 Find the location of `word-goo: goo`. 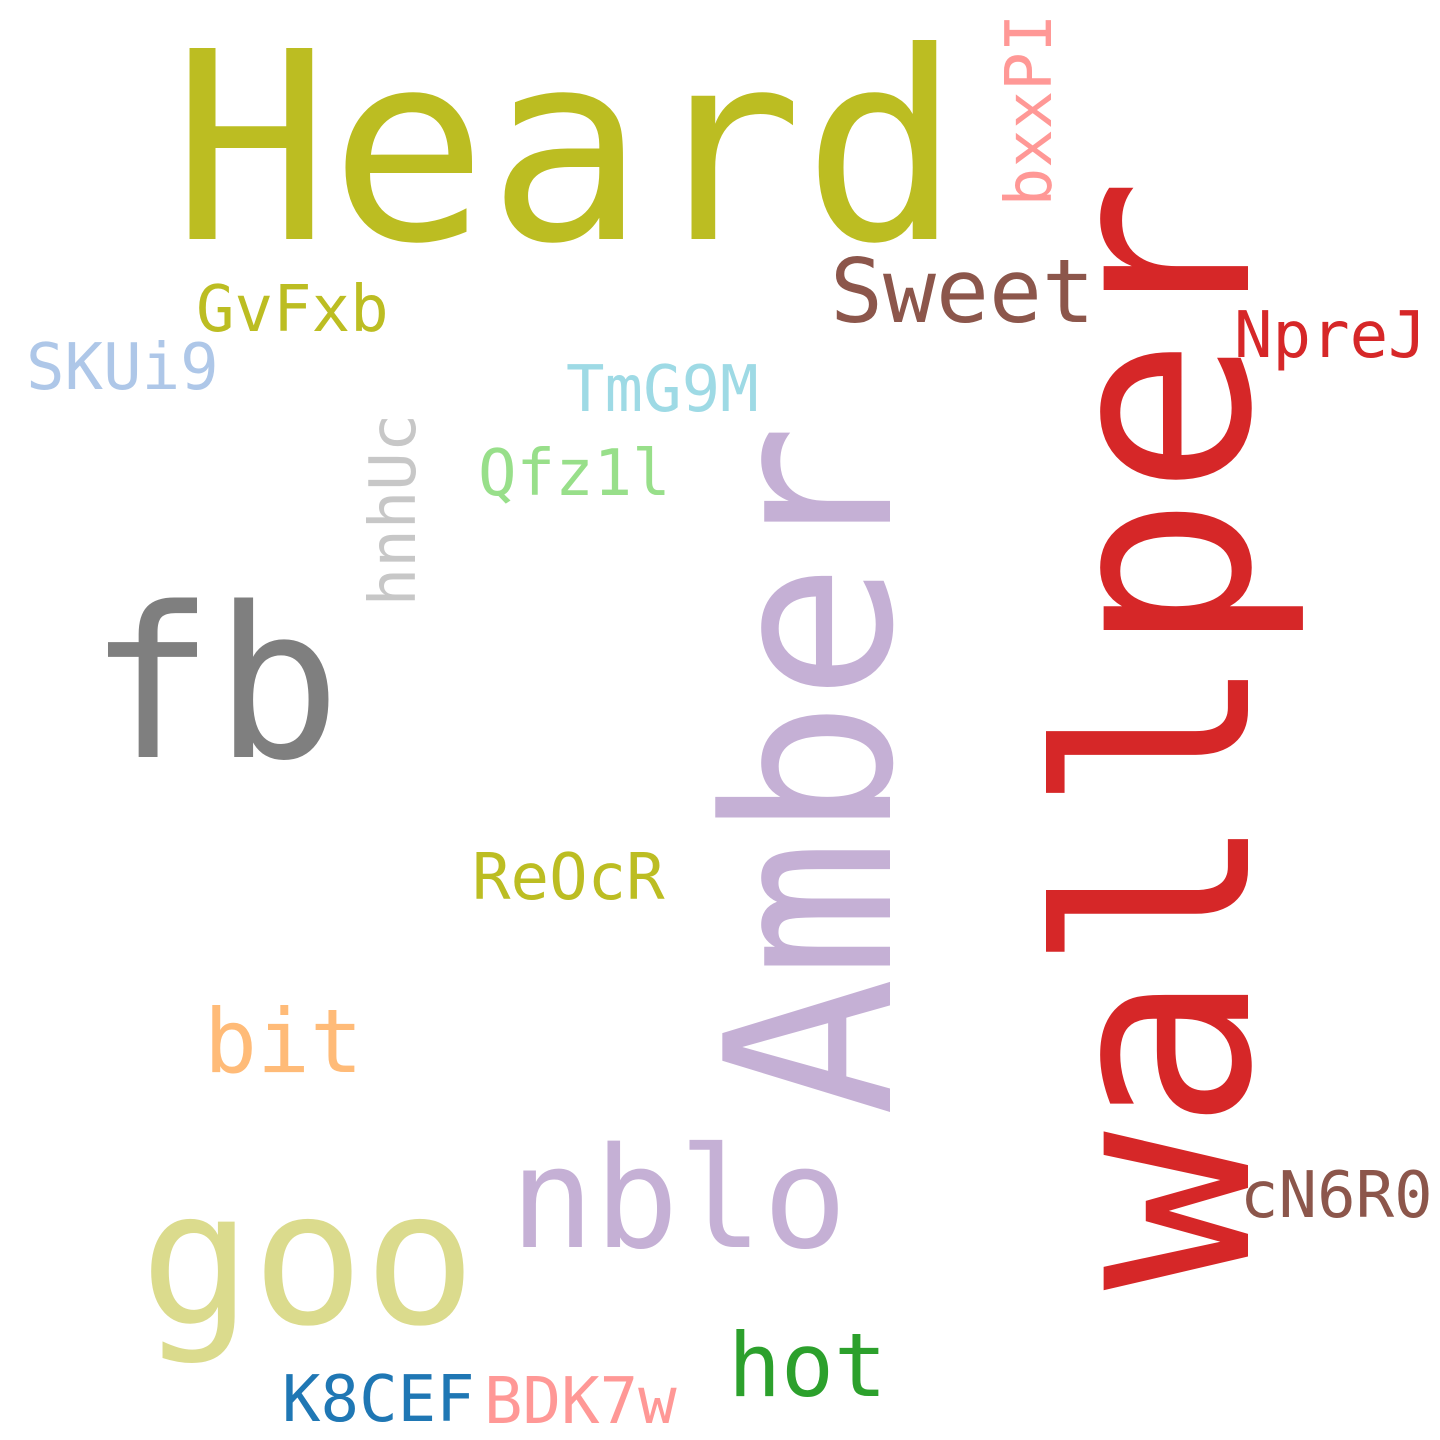

word-goo: goo is located at coordinates (308, 1258).